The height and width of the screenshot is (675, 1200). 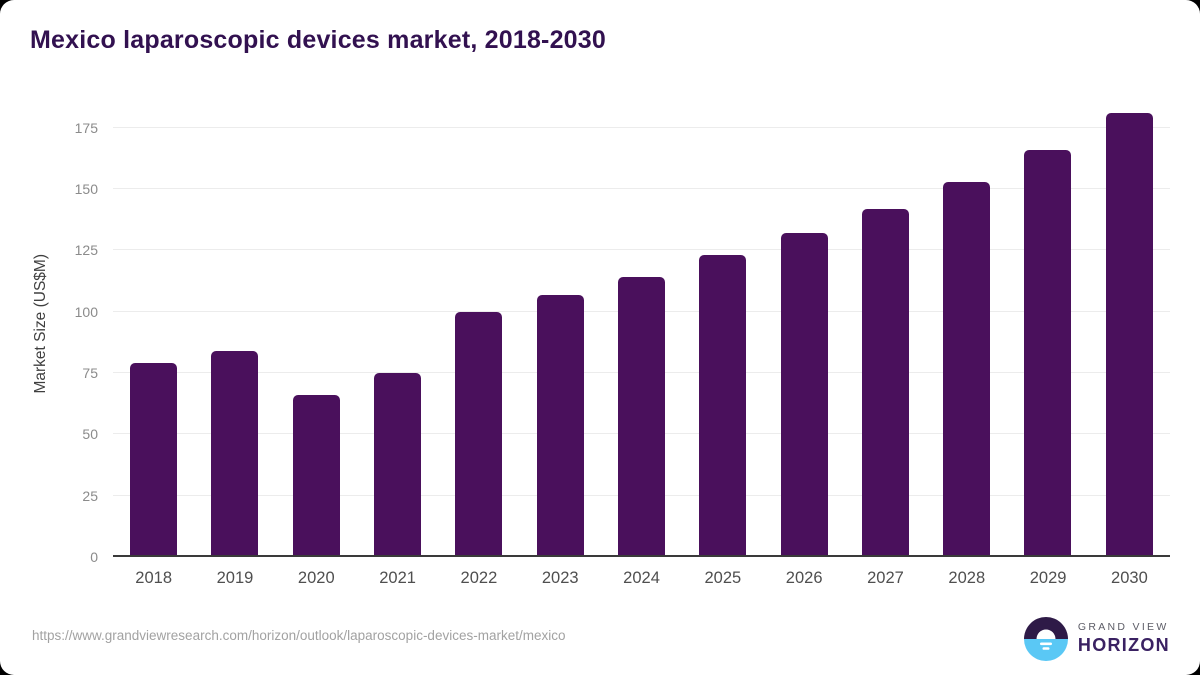 What do you see at coordinates (86, 127) in the screenshot?
I see `y-tick-label-175: 175` at bounding box center [86, 127].